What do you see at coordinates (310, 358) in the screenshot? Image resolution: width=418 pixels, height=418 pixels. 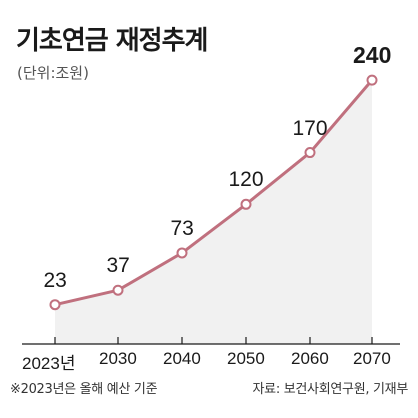 I see `x-tick-label: 2060` at bounding box center [310, 358].